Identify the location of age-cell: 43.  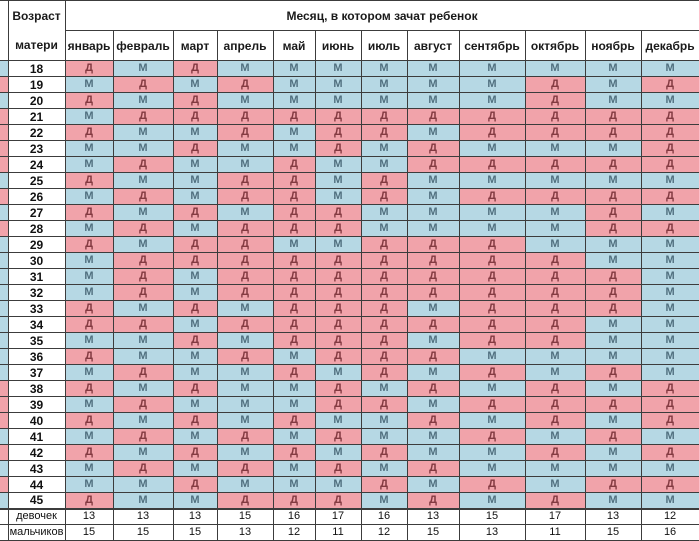
(36, 468).